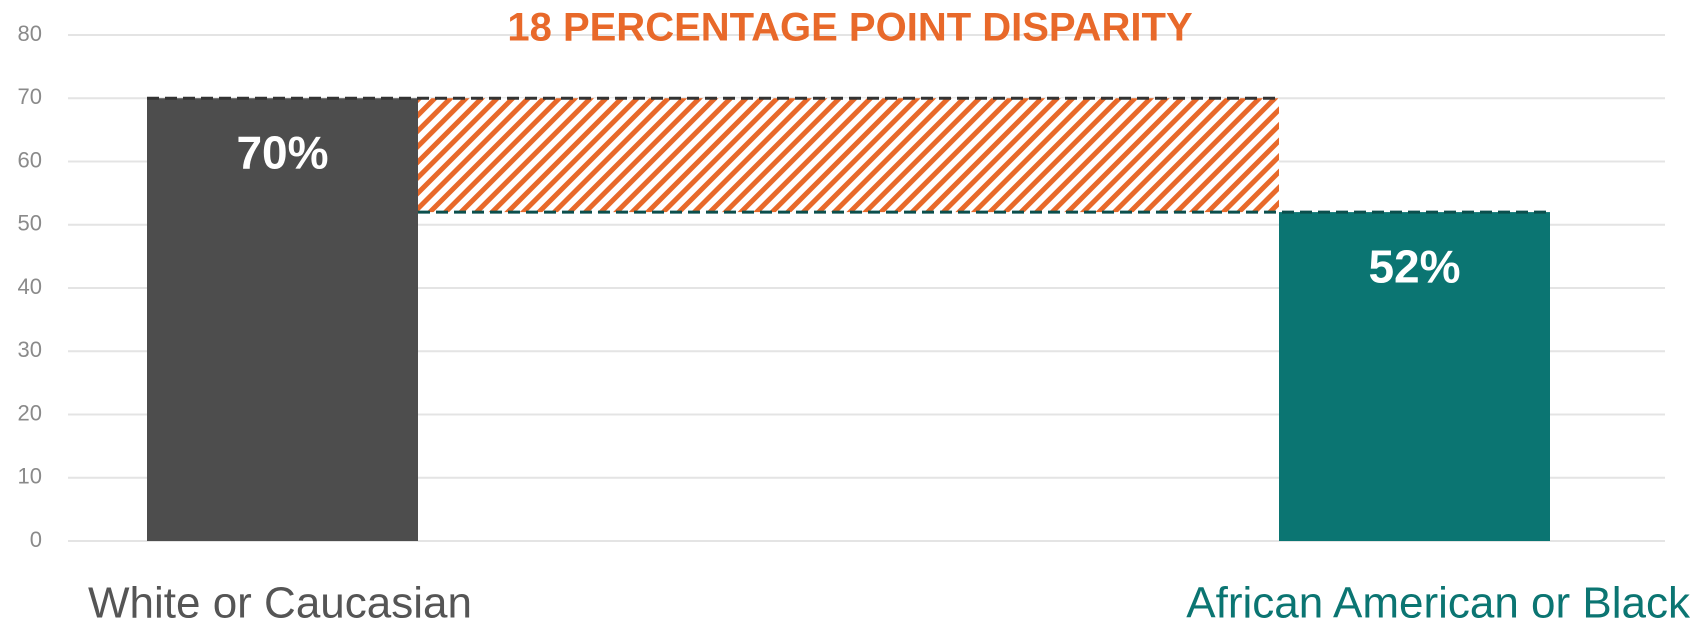 This screenshot has width=1696, height=634. I want to click on y-tick-label: 20, so click(30, 412).